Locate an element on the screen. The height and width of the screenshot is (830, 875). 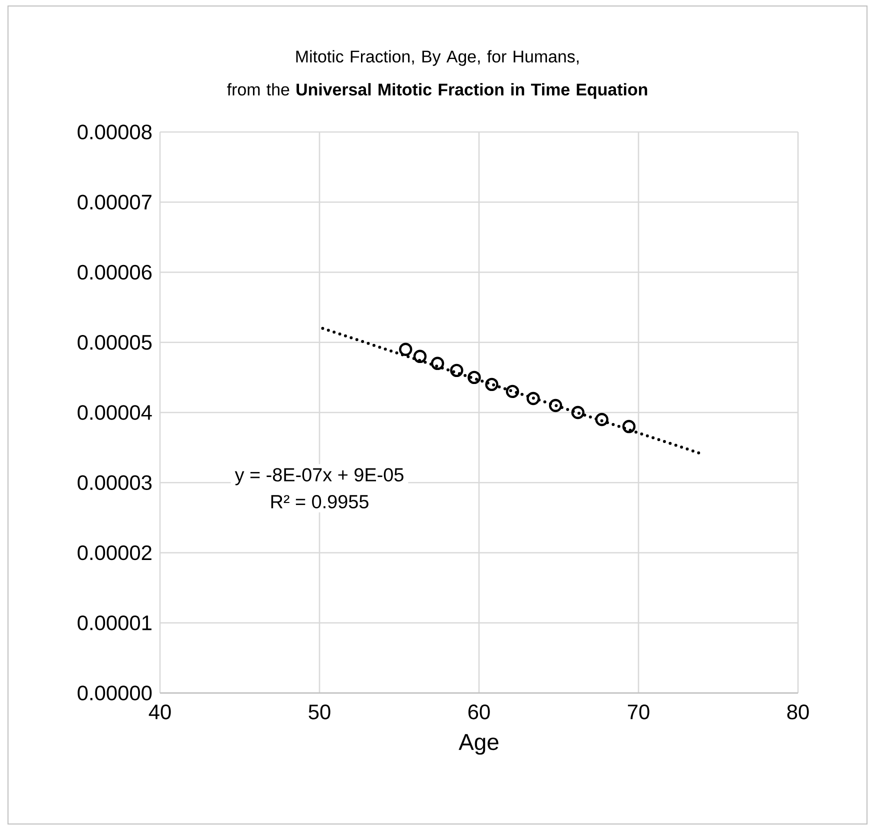
y-tick-label: 0.00004 is located at coordinates (115, 412).